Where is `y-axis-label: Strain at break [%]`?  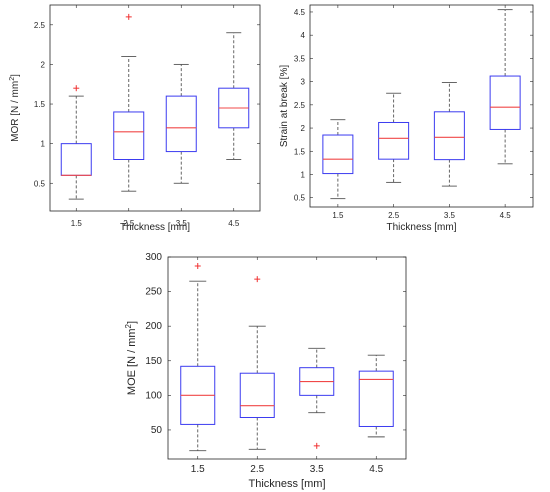 y-axis-label: Strain at break [%] is located at coordinates (284, 106).